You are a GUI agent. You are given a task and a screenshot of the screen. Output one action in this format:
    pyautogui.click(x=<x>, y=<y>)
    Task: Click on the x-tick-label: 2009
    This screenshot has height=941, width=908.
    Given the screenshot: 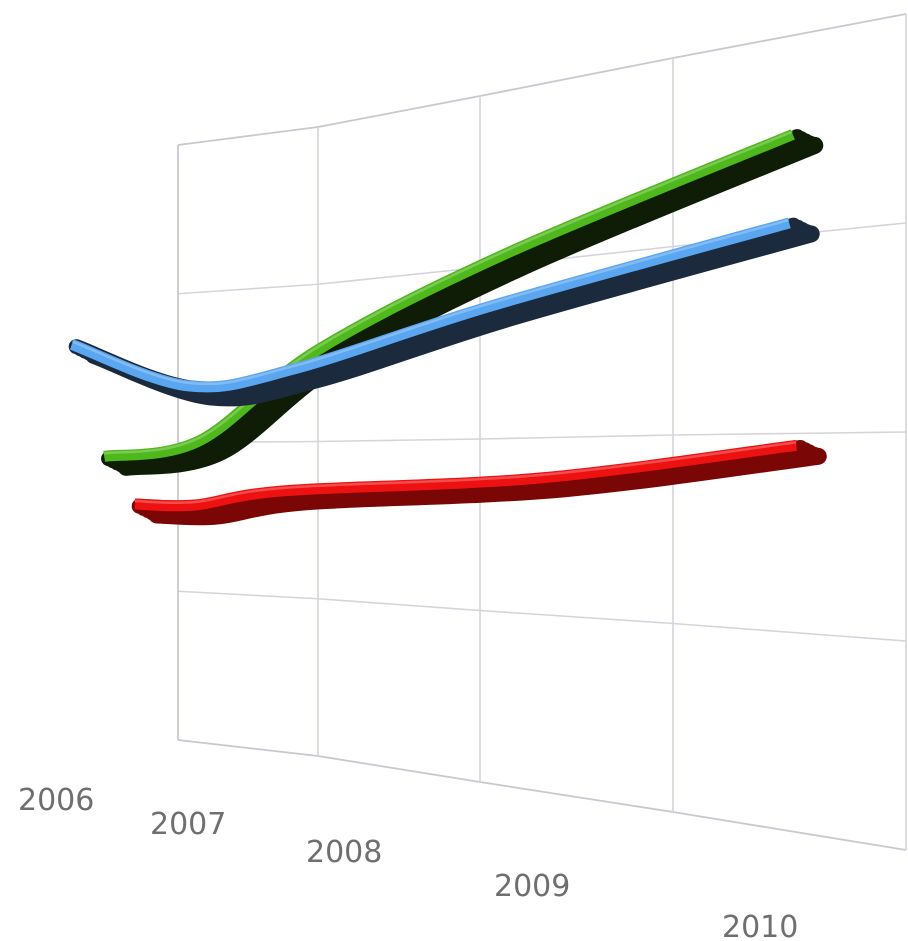 What is the action you would take?
    pyautogui.click(x=532, y=886)
    